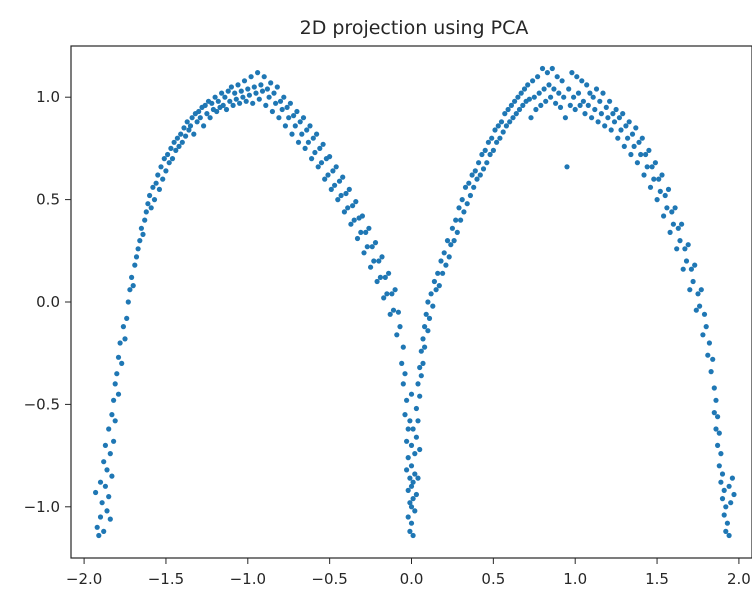  What do you see at coordinates (42, 404) in the screenshot?
I see `y-tick-label: −0.5` at bounding box center [42, 404].